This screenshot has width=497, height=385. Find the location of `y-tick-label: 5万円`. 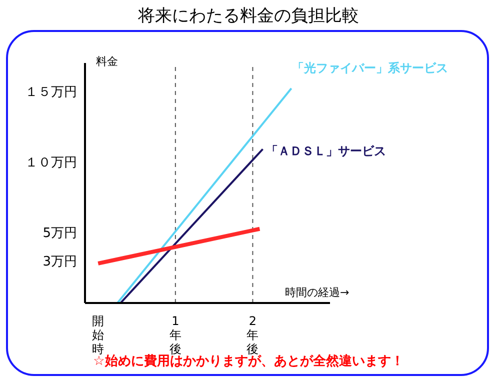

y-tick-label: 5万円 is located at coordinates (59, 234).